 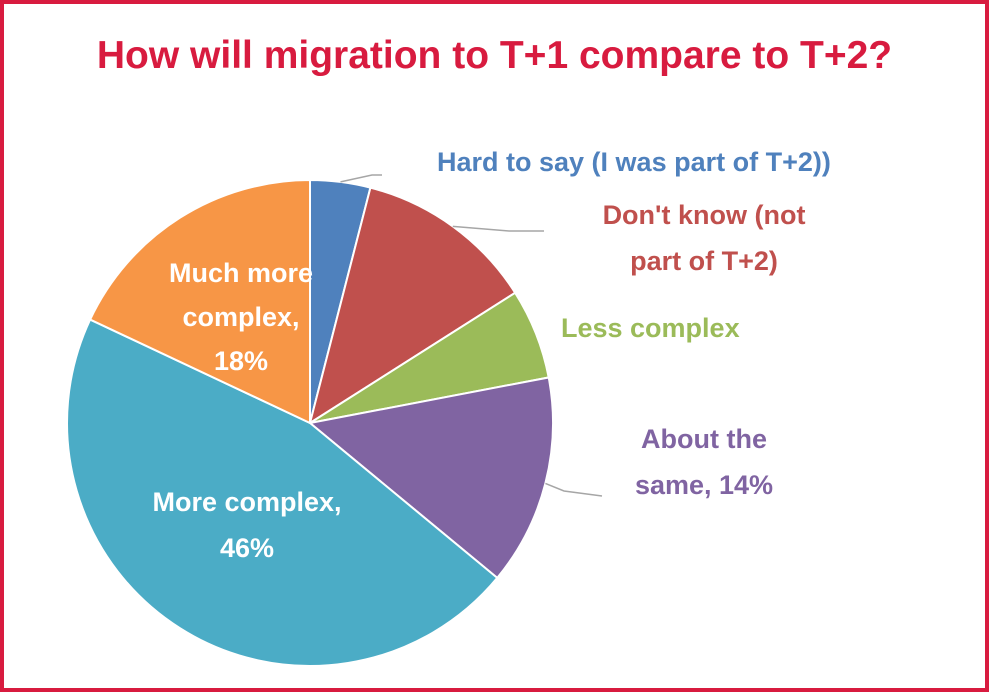 I want to click on slice-label: More complex, 46%, so click(x=246, y=525).